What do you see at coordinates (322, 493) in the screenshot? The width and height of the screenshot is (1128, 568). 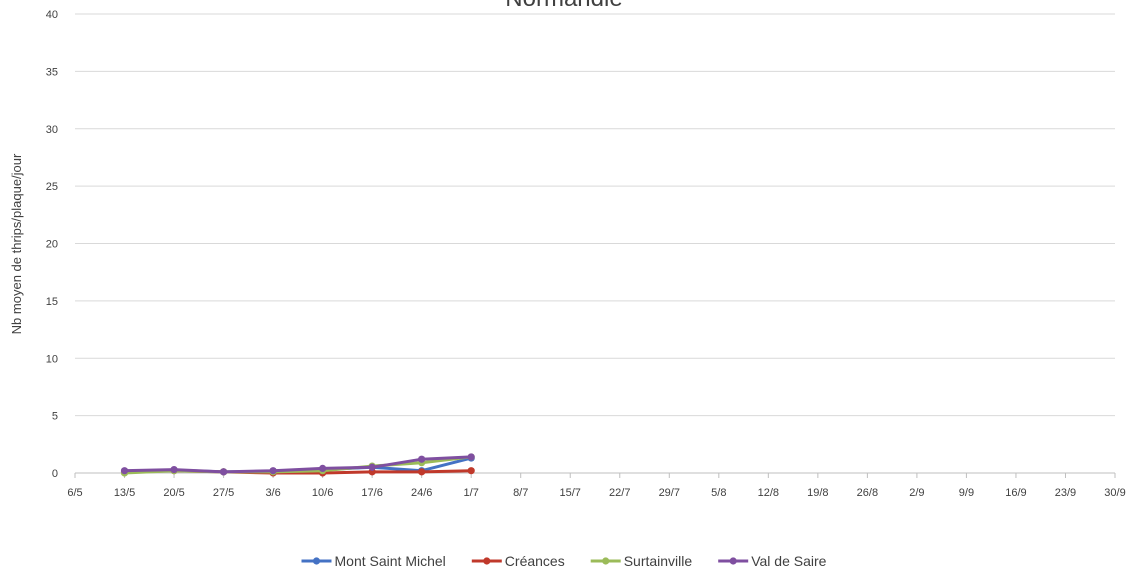 I see `x-tick-label: 10/6` at bounding box center [322, 493].